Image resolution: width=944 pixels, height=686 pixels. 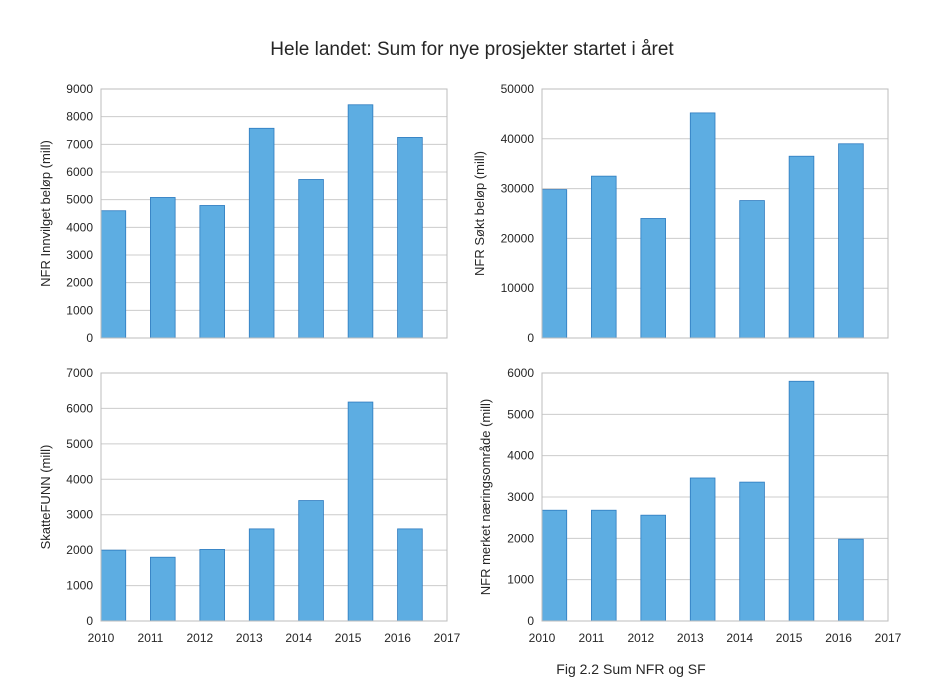 What do you see at coordinates (518, 89) in the screenshot?
I see `y-tick-label: 50000` at bounding box center [518, 89].